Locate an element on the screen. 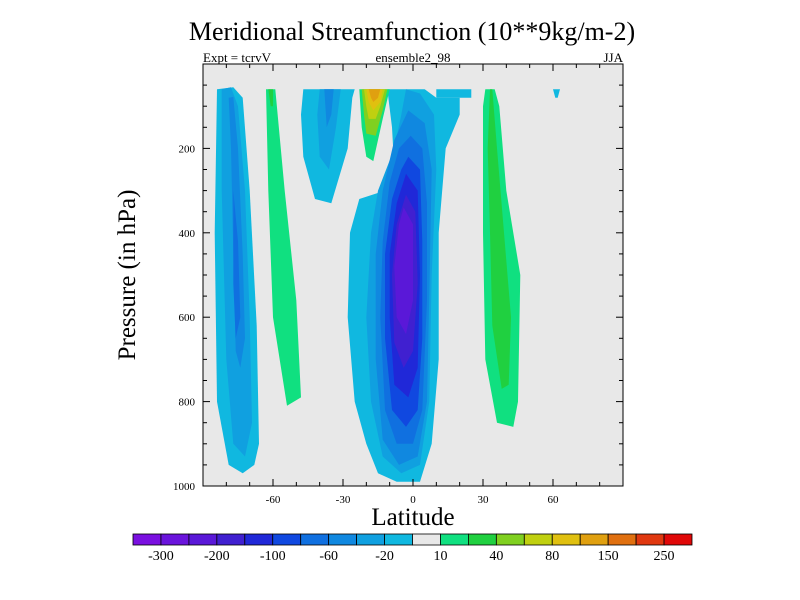  x-tick-label: 30 is located at coordinates (484, 500).